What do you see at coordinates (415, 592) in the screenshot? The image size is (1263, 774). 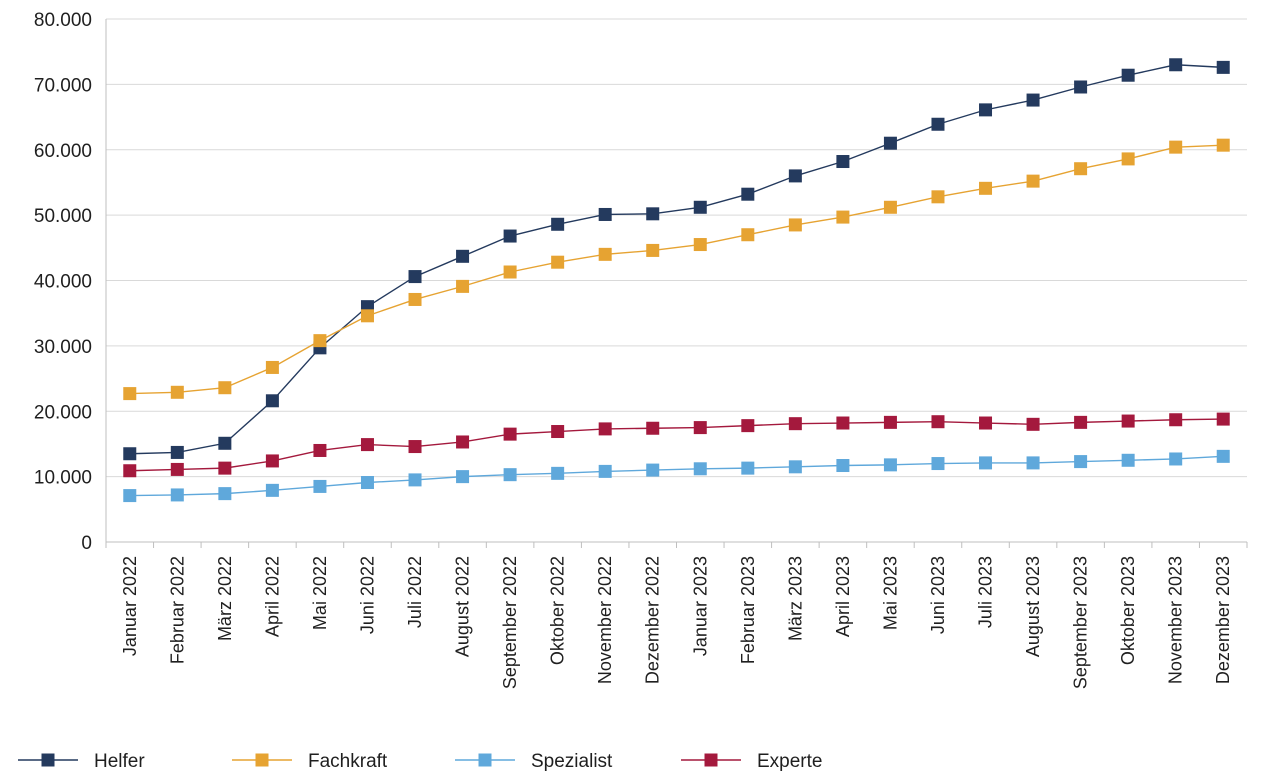 I see `x-tick-label: Juli 2022` at bounding box center [415, 592].